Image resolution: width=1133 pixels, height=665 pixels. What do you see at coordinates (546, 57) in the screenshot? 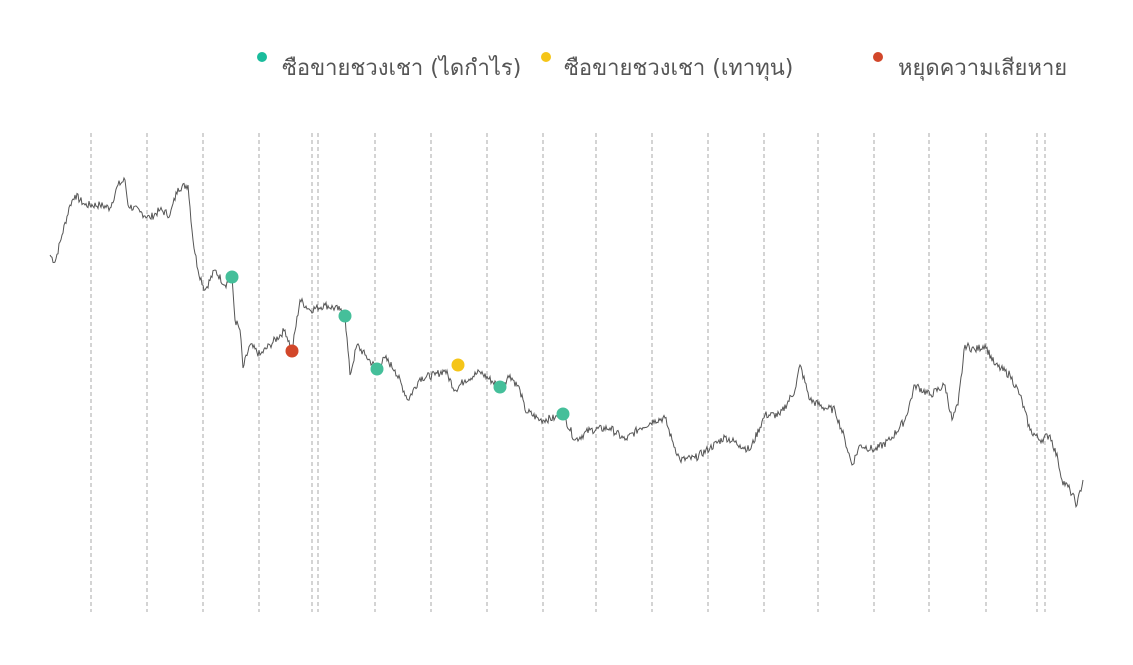
I see `legend-marker-breakeven` at bounding box center [546, 57].